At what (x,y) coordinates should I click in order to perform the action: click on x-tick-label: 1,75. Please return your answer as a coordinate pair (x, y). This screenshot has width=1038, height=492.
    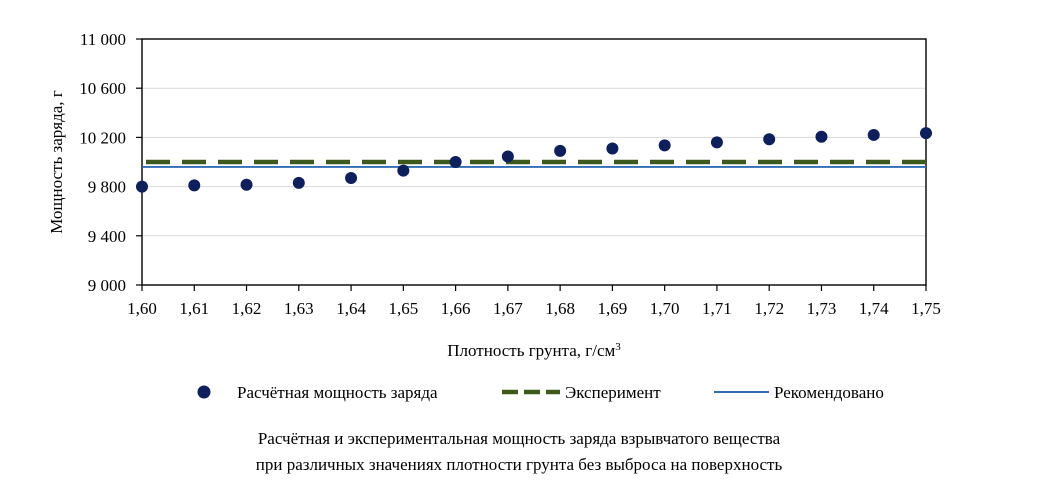
    Looking at the image, I should click on (926, 308).